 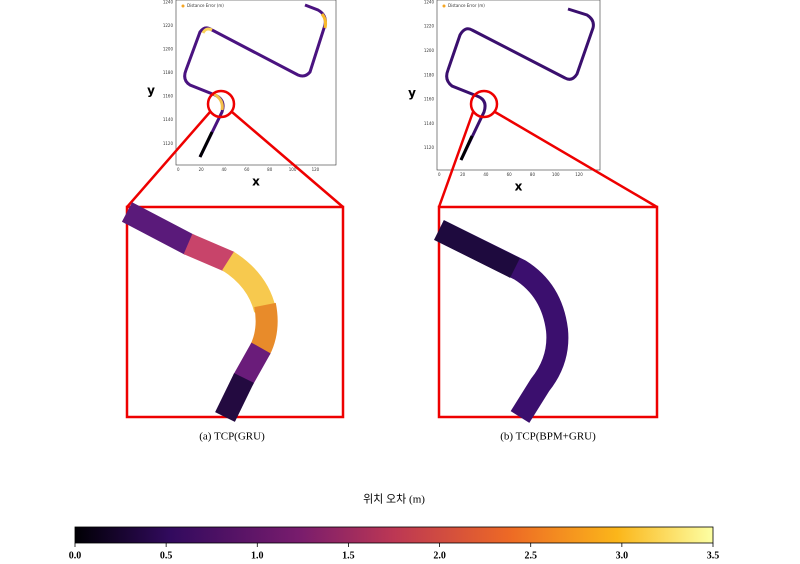 What do you see at coordinates (394, 535) in the screenshot?
I see `colorbar` at bounding box center [394, 535].